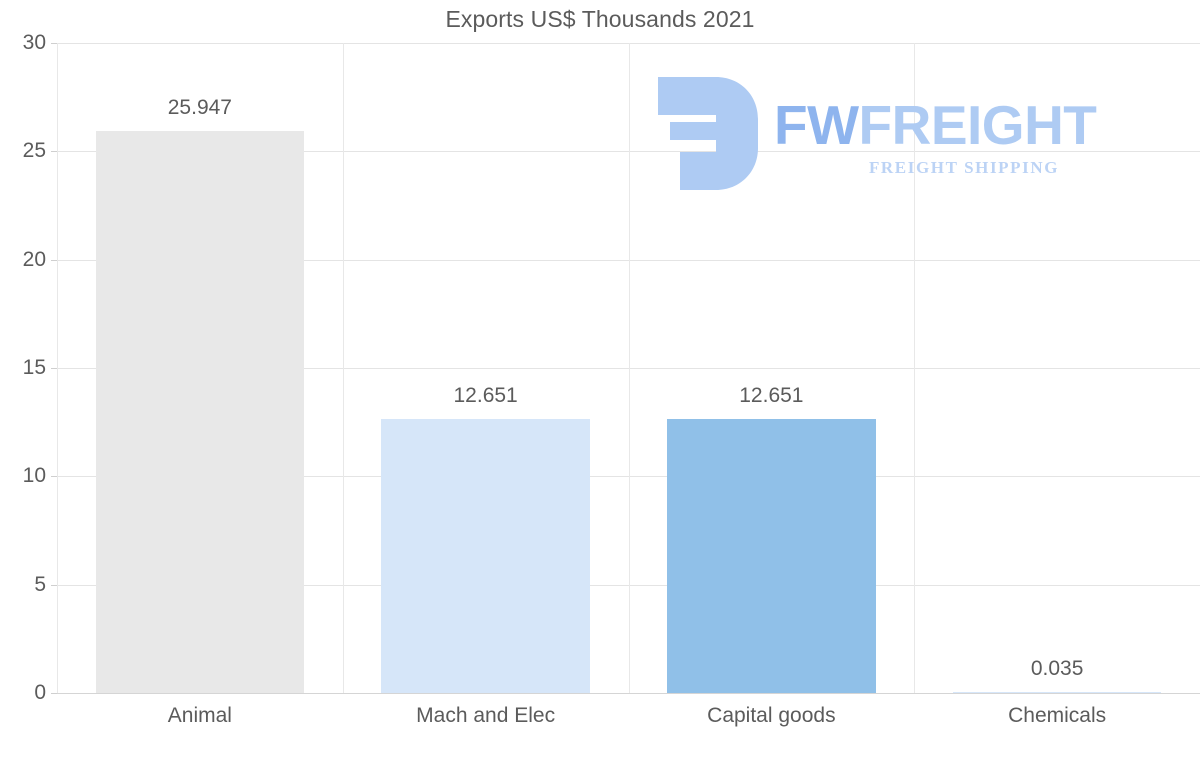 The height and width of the screenshot is (763, 1200). I want to click on bar-value-chemicals: 0.035, so click(1057, 668).